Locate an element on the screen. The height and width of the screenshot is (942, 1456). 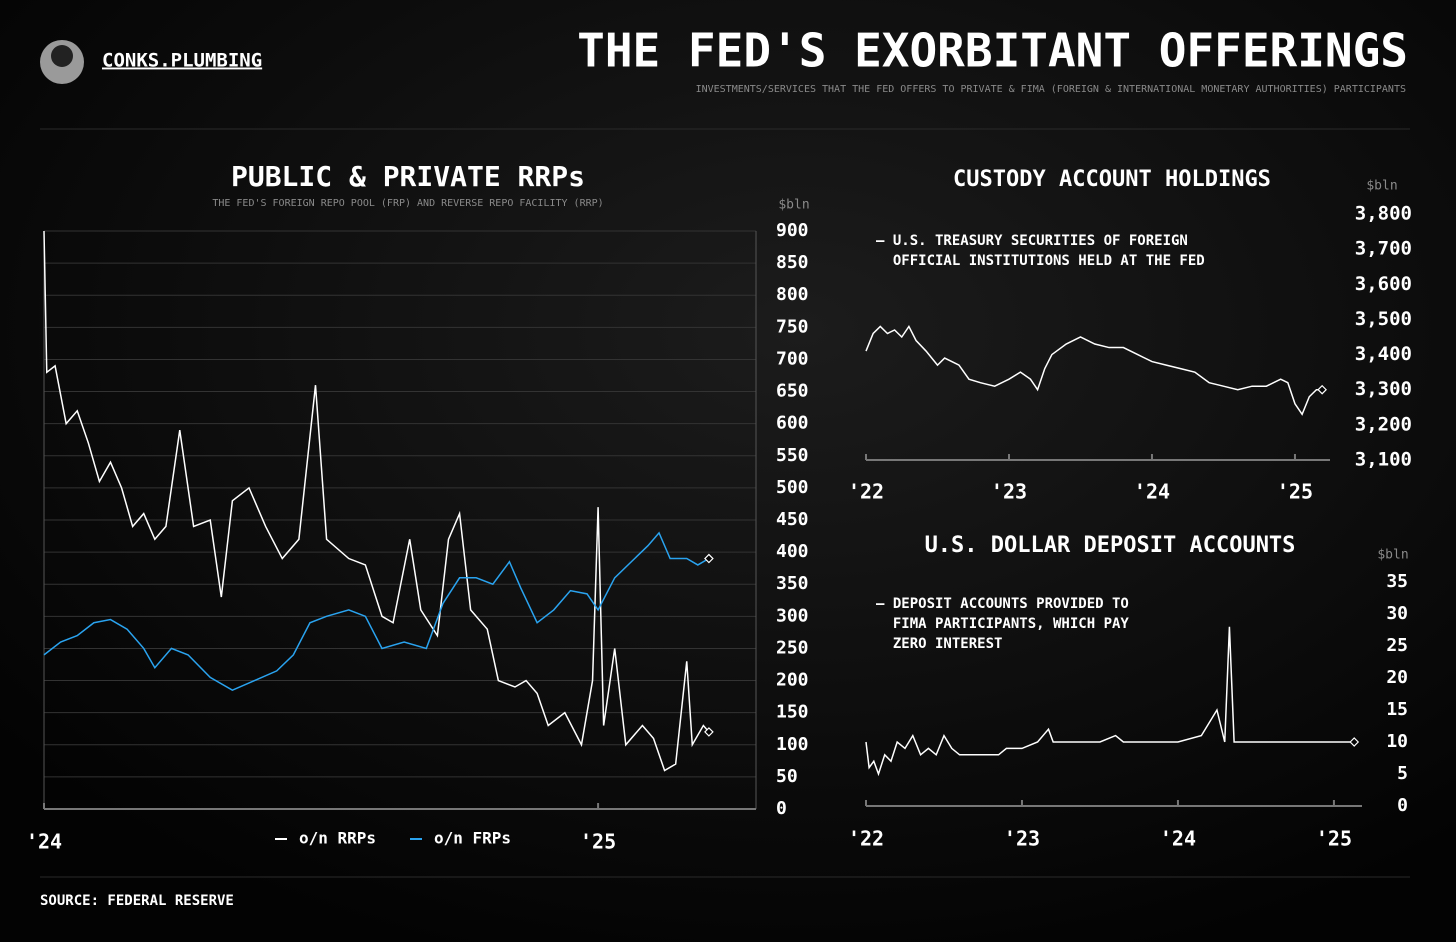
y-tick-label: 550 is located at coordinates (792, 455).